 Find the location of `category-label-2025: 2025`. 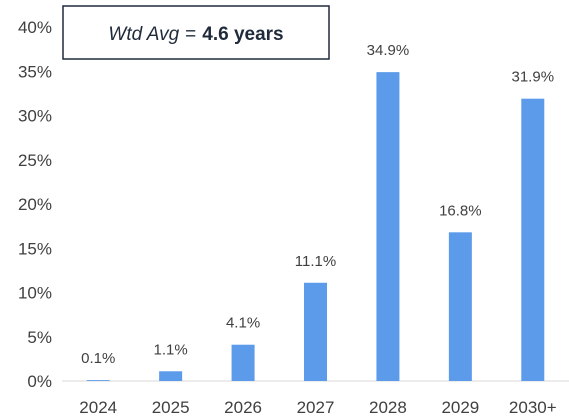

category-label-2025: 2025 is located at coordinates (171, 407).